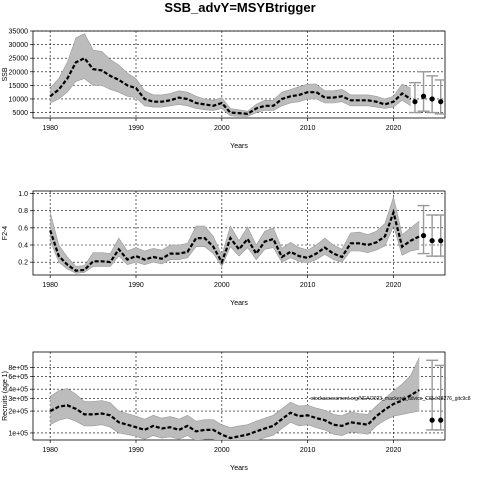 The width and height of the screenshot is (480, 480). I want to click on y-tick-label: 0.2, so click(23, 263).